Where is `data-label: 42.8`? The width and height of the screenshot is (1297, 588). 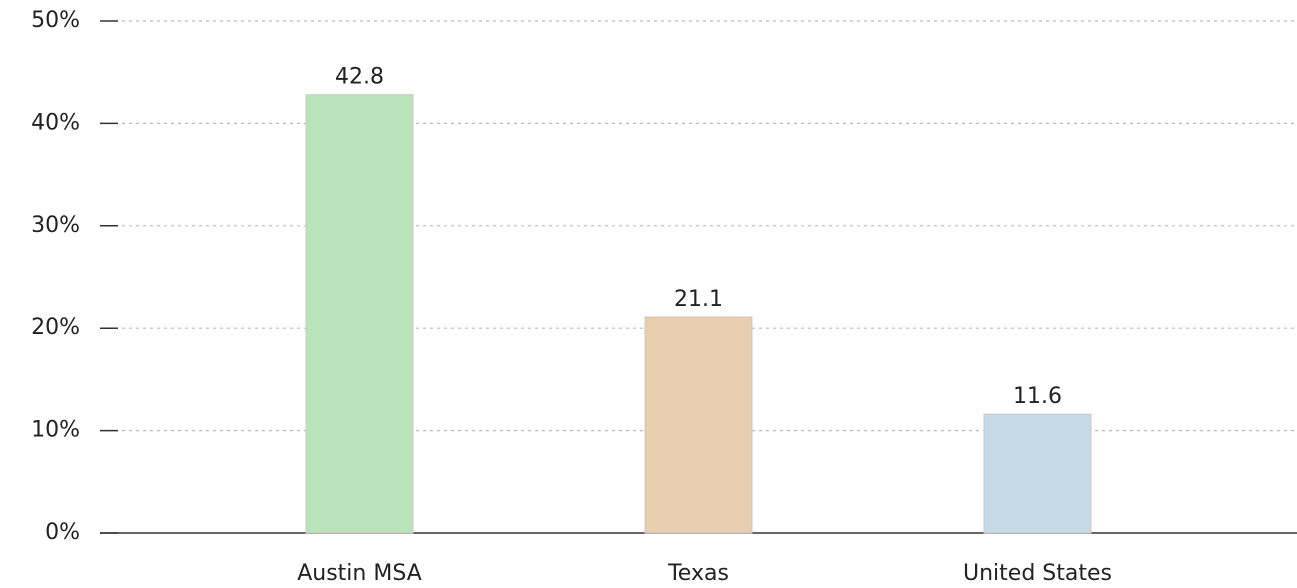
data-label: 42.8 is located at coordinates (359, 77).